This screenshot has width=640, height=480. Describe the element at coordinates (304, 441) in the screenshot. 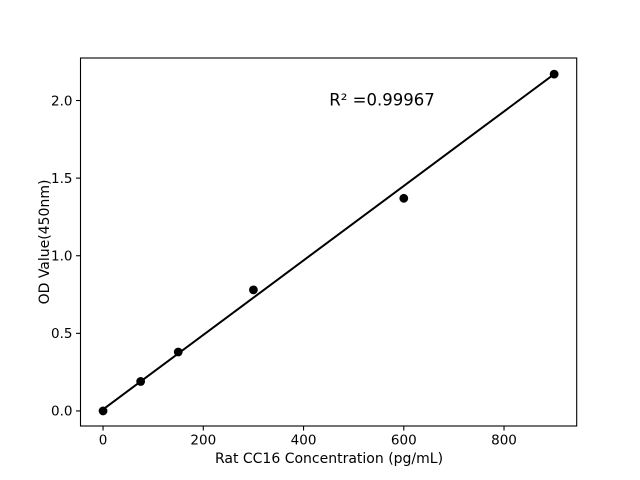

I see `x-tick-label: 400` at that location.